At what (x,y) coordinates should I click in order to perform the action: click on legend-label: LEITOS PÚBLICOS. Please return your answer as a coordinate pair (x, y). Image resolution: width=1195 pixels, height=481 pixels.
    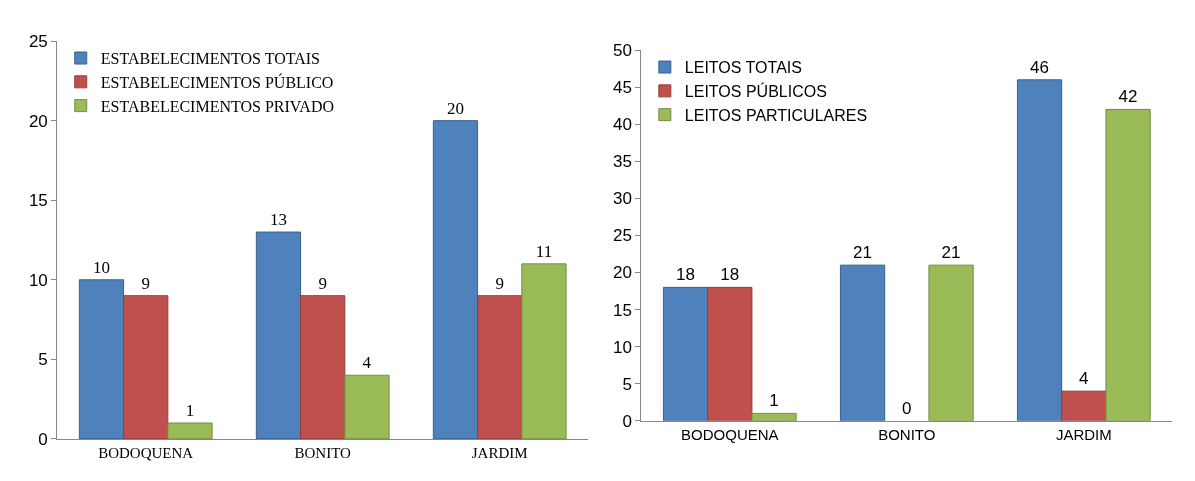
    Looking at the image, I should click on (755, 91).